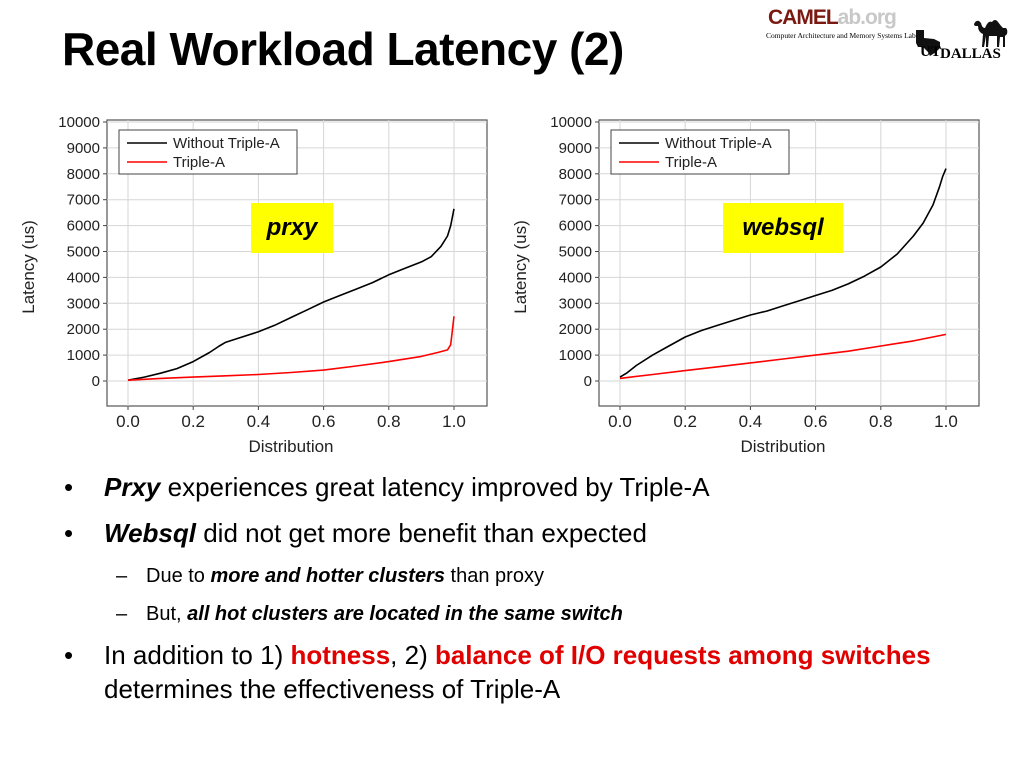 This screenshot has height=768, width=1024. Describe the element at coordinates (682, 655) in the screenshot. I see `bullet-text: balance of I/O requests among switches` at that location.